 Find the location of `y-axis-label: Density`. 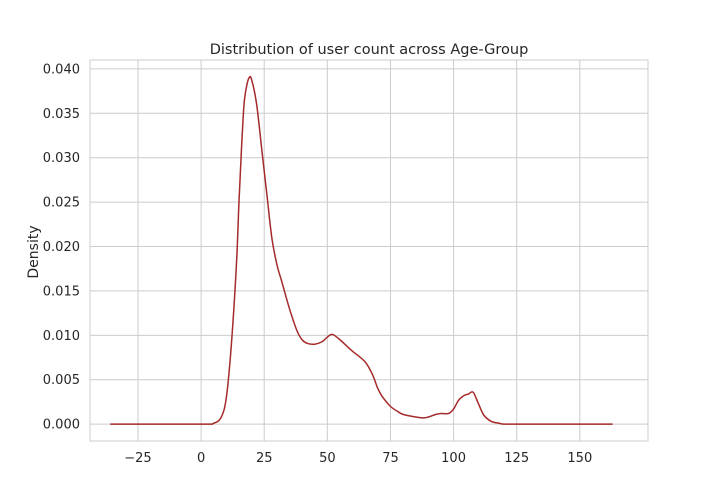

y-axis-label: Density is located at coordinates (34, 251).